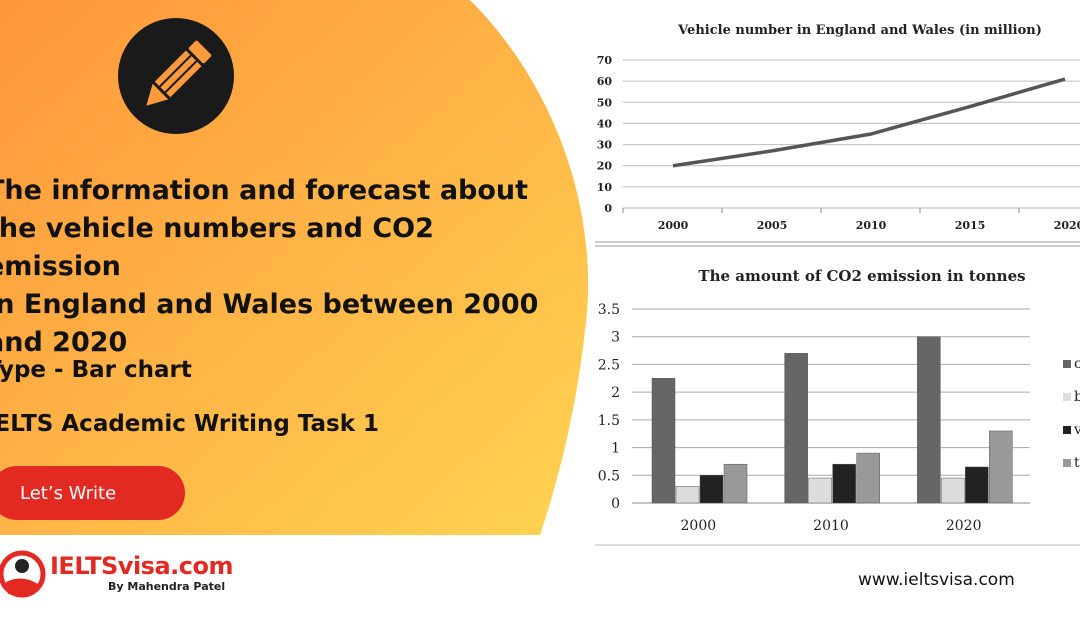  Describe the element at coordinates (167, 586) in the screenshot. I see `logo-byline: By Mahendra Patel` at that location.